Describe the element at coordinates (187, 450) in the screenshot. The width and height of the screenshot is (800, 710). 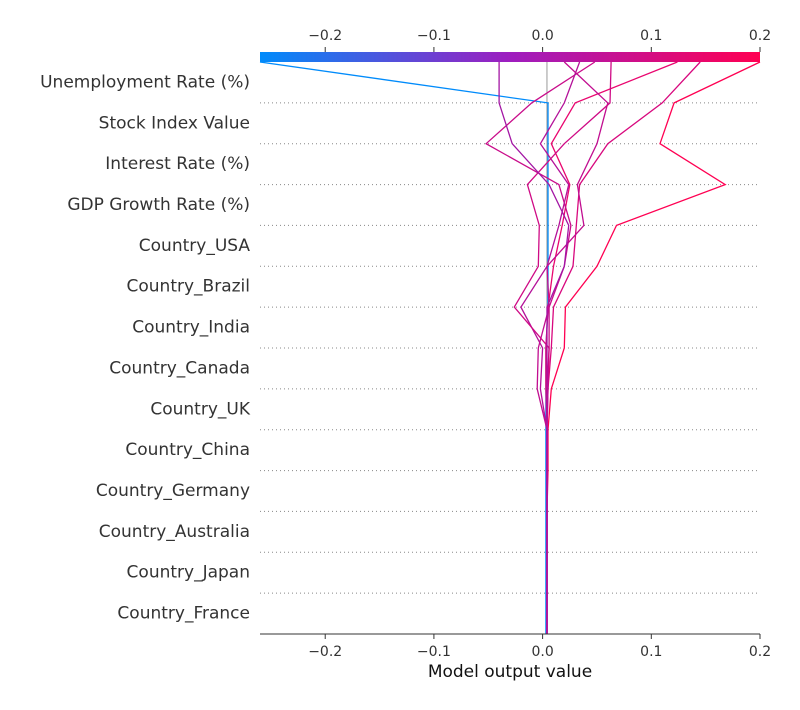
I see `feature-label: Country_China` at that location.